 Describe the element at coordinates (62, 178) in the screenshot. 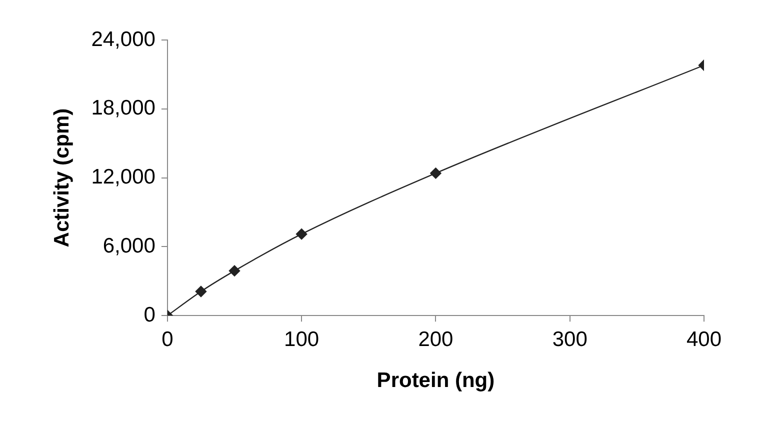

I see `y-axis-title: Activity (cpm)` at that location.